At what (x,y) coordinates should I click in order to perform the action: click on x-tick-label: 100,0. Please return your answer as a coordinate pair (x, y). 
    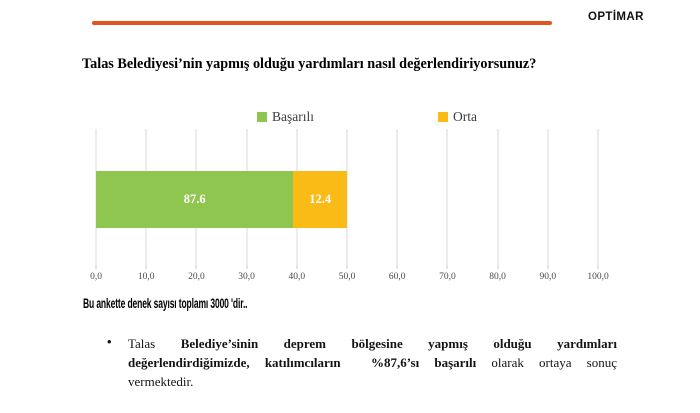
    Looking at the image, I should click on (598, 277).